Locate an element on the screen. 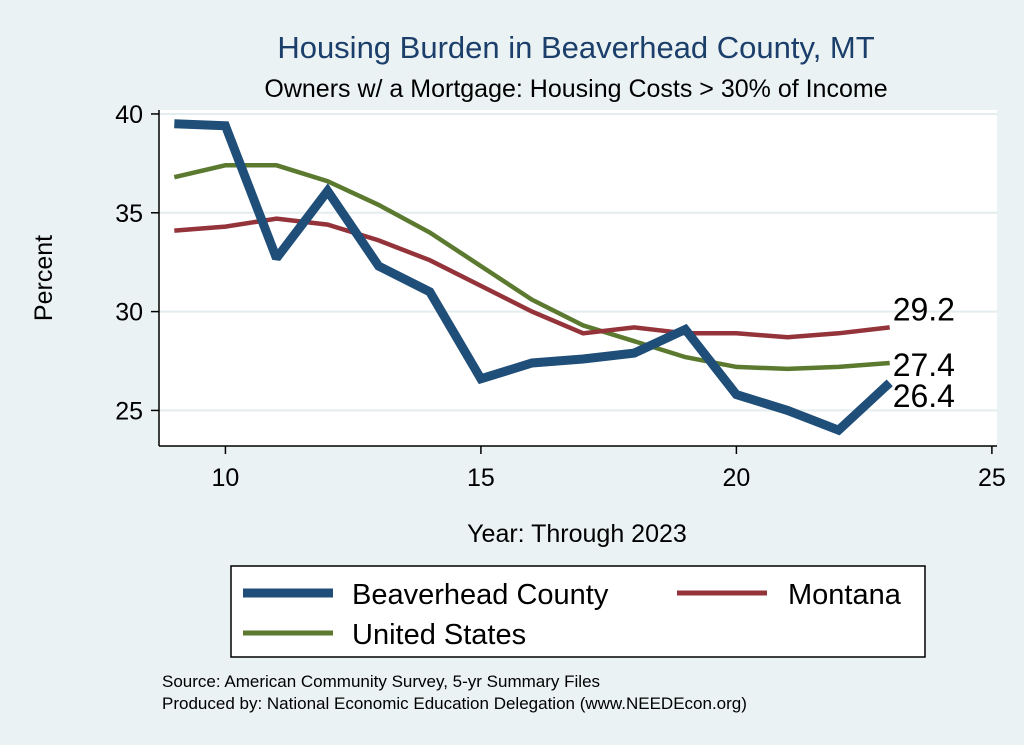 This screenshot has height=745, width=1024. series-line-montana is located at coordinates (532, 278).